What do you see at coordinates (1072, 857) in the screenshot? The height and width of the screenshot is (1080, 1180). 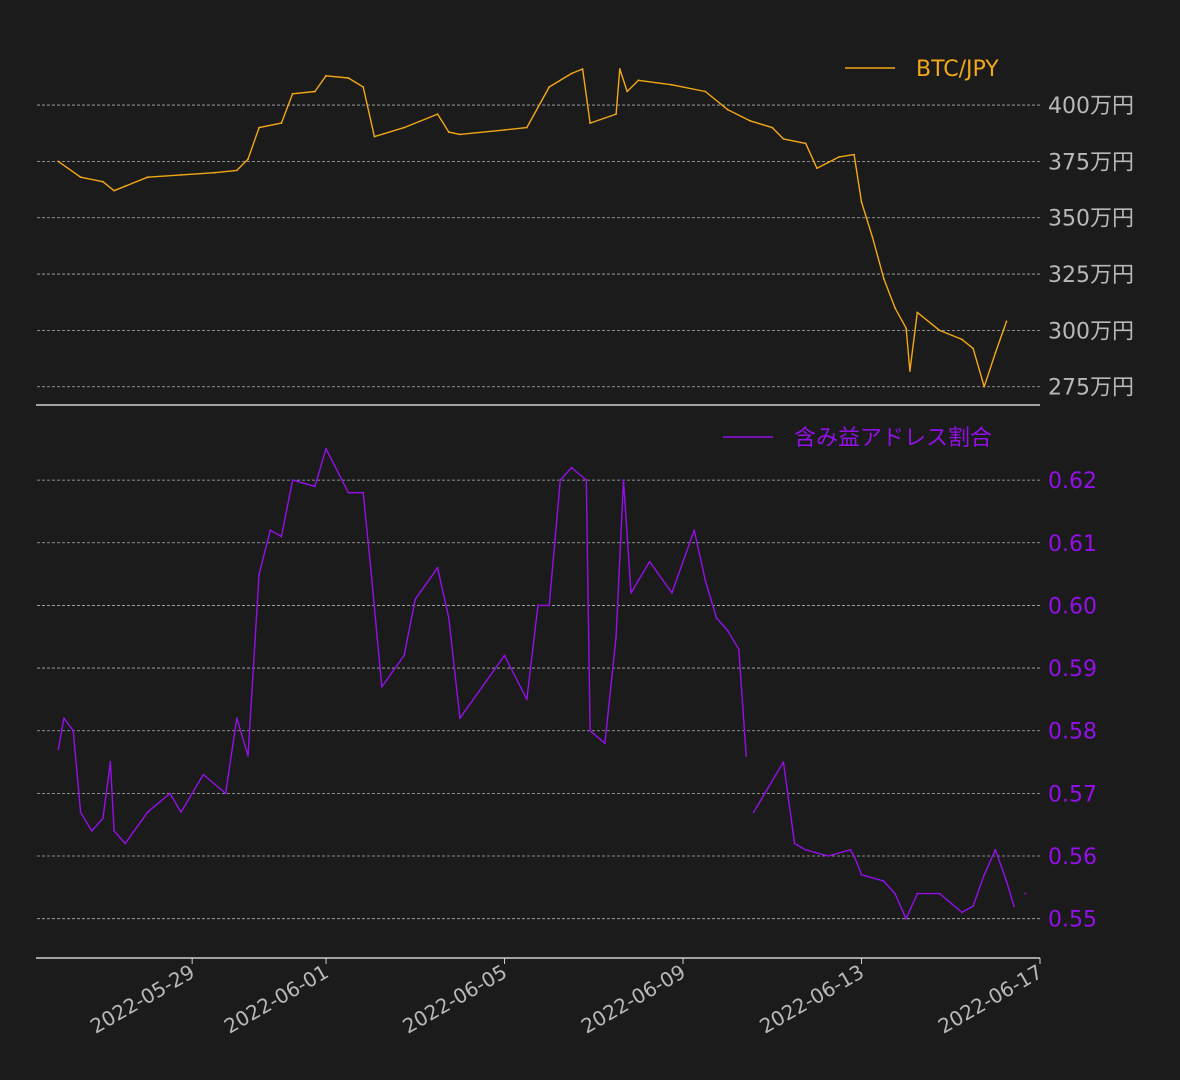 I see `ratio-y-tick-label: 0.56` at bounding box center [1072, 857].